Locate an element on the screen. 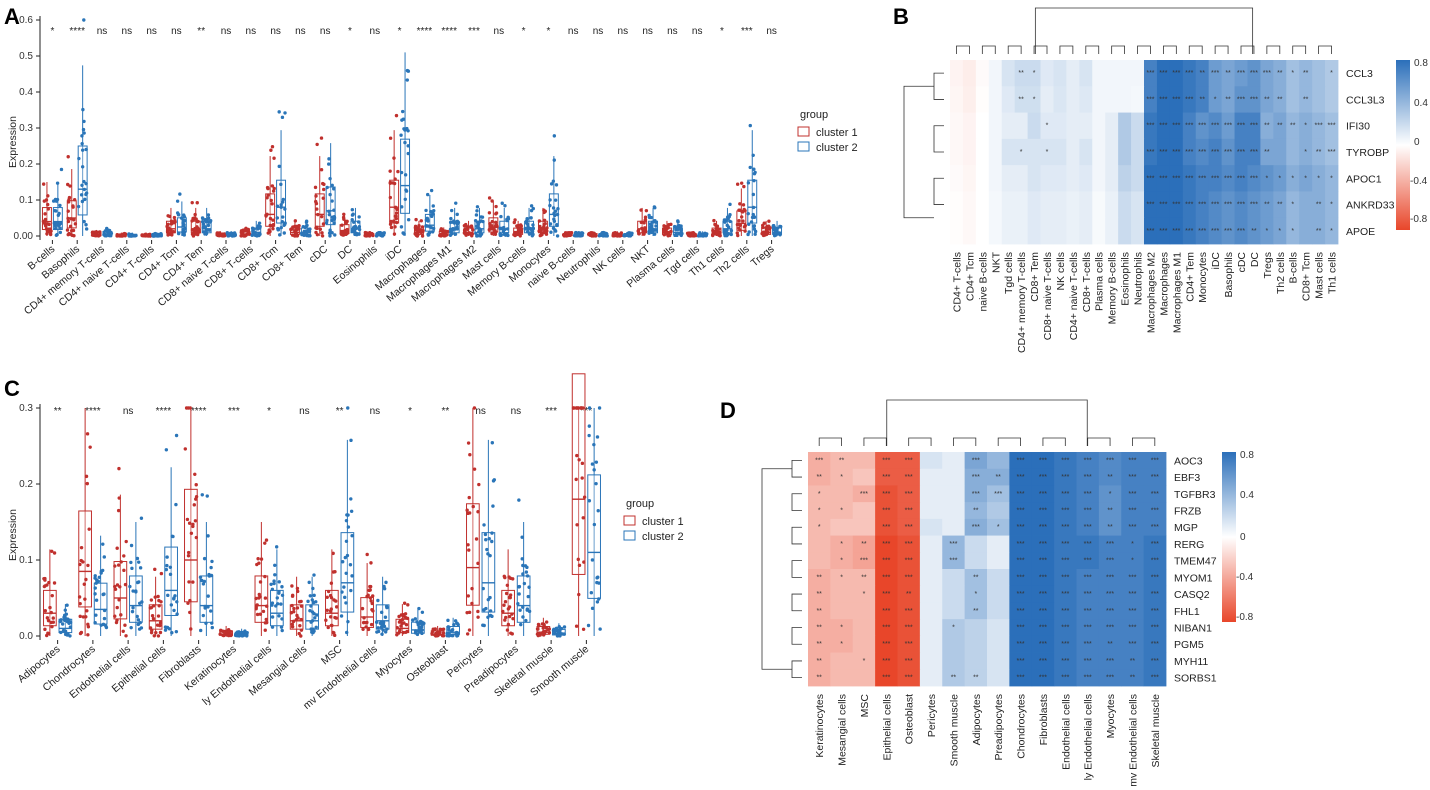 Image resolution: width=1430 pixels, height=790 pixels. panel-b-row-label: ANKRD33 is located at coordinates (1370, 206).